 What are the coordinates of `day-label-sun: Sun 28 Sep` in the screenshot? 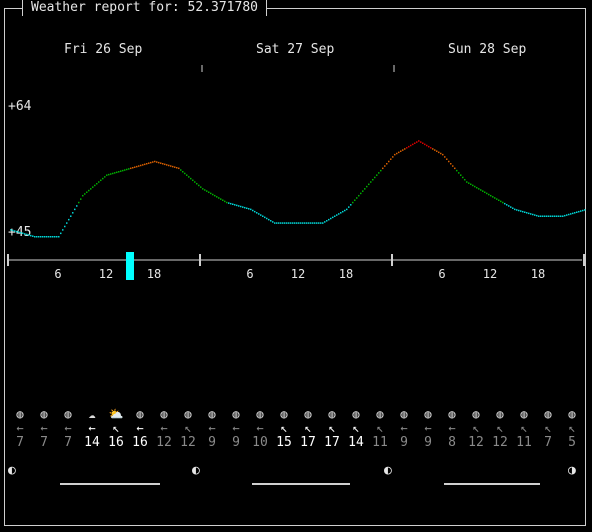 It's located at (487, 49).